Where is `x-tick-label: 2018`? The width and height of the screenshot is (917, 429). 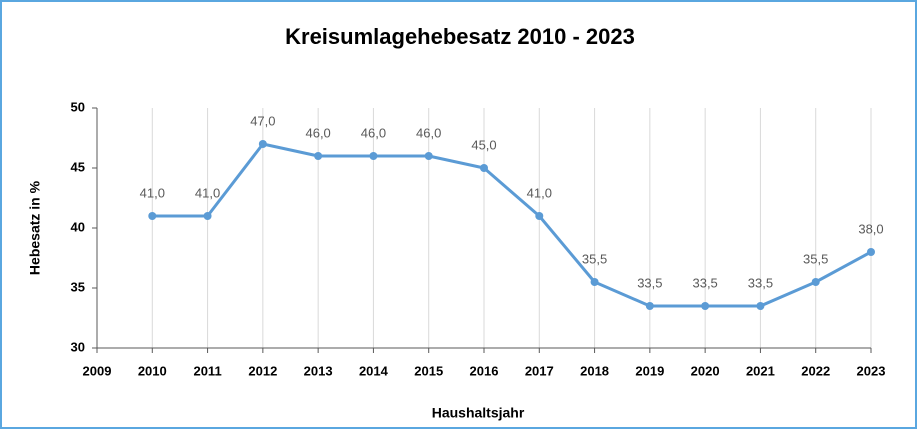
x-tick-label: 2018 is located at coordinates (594, 370).